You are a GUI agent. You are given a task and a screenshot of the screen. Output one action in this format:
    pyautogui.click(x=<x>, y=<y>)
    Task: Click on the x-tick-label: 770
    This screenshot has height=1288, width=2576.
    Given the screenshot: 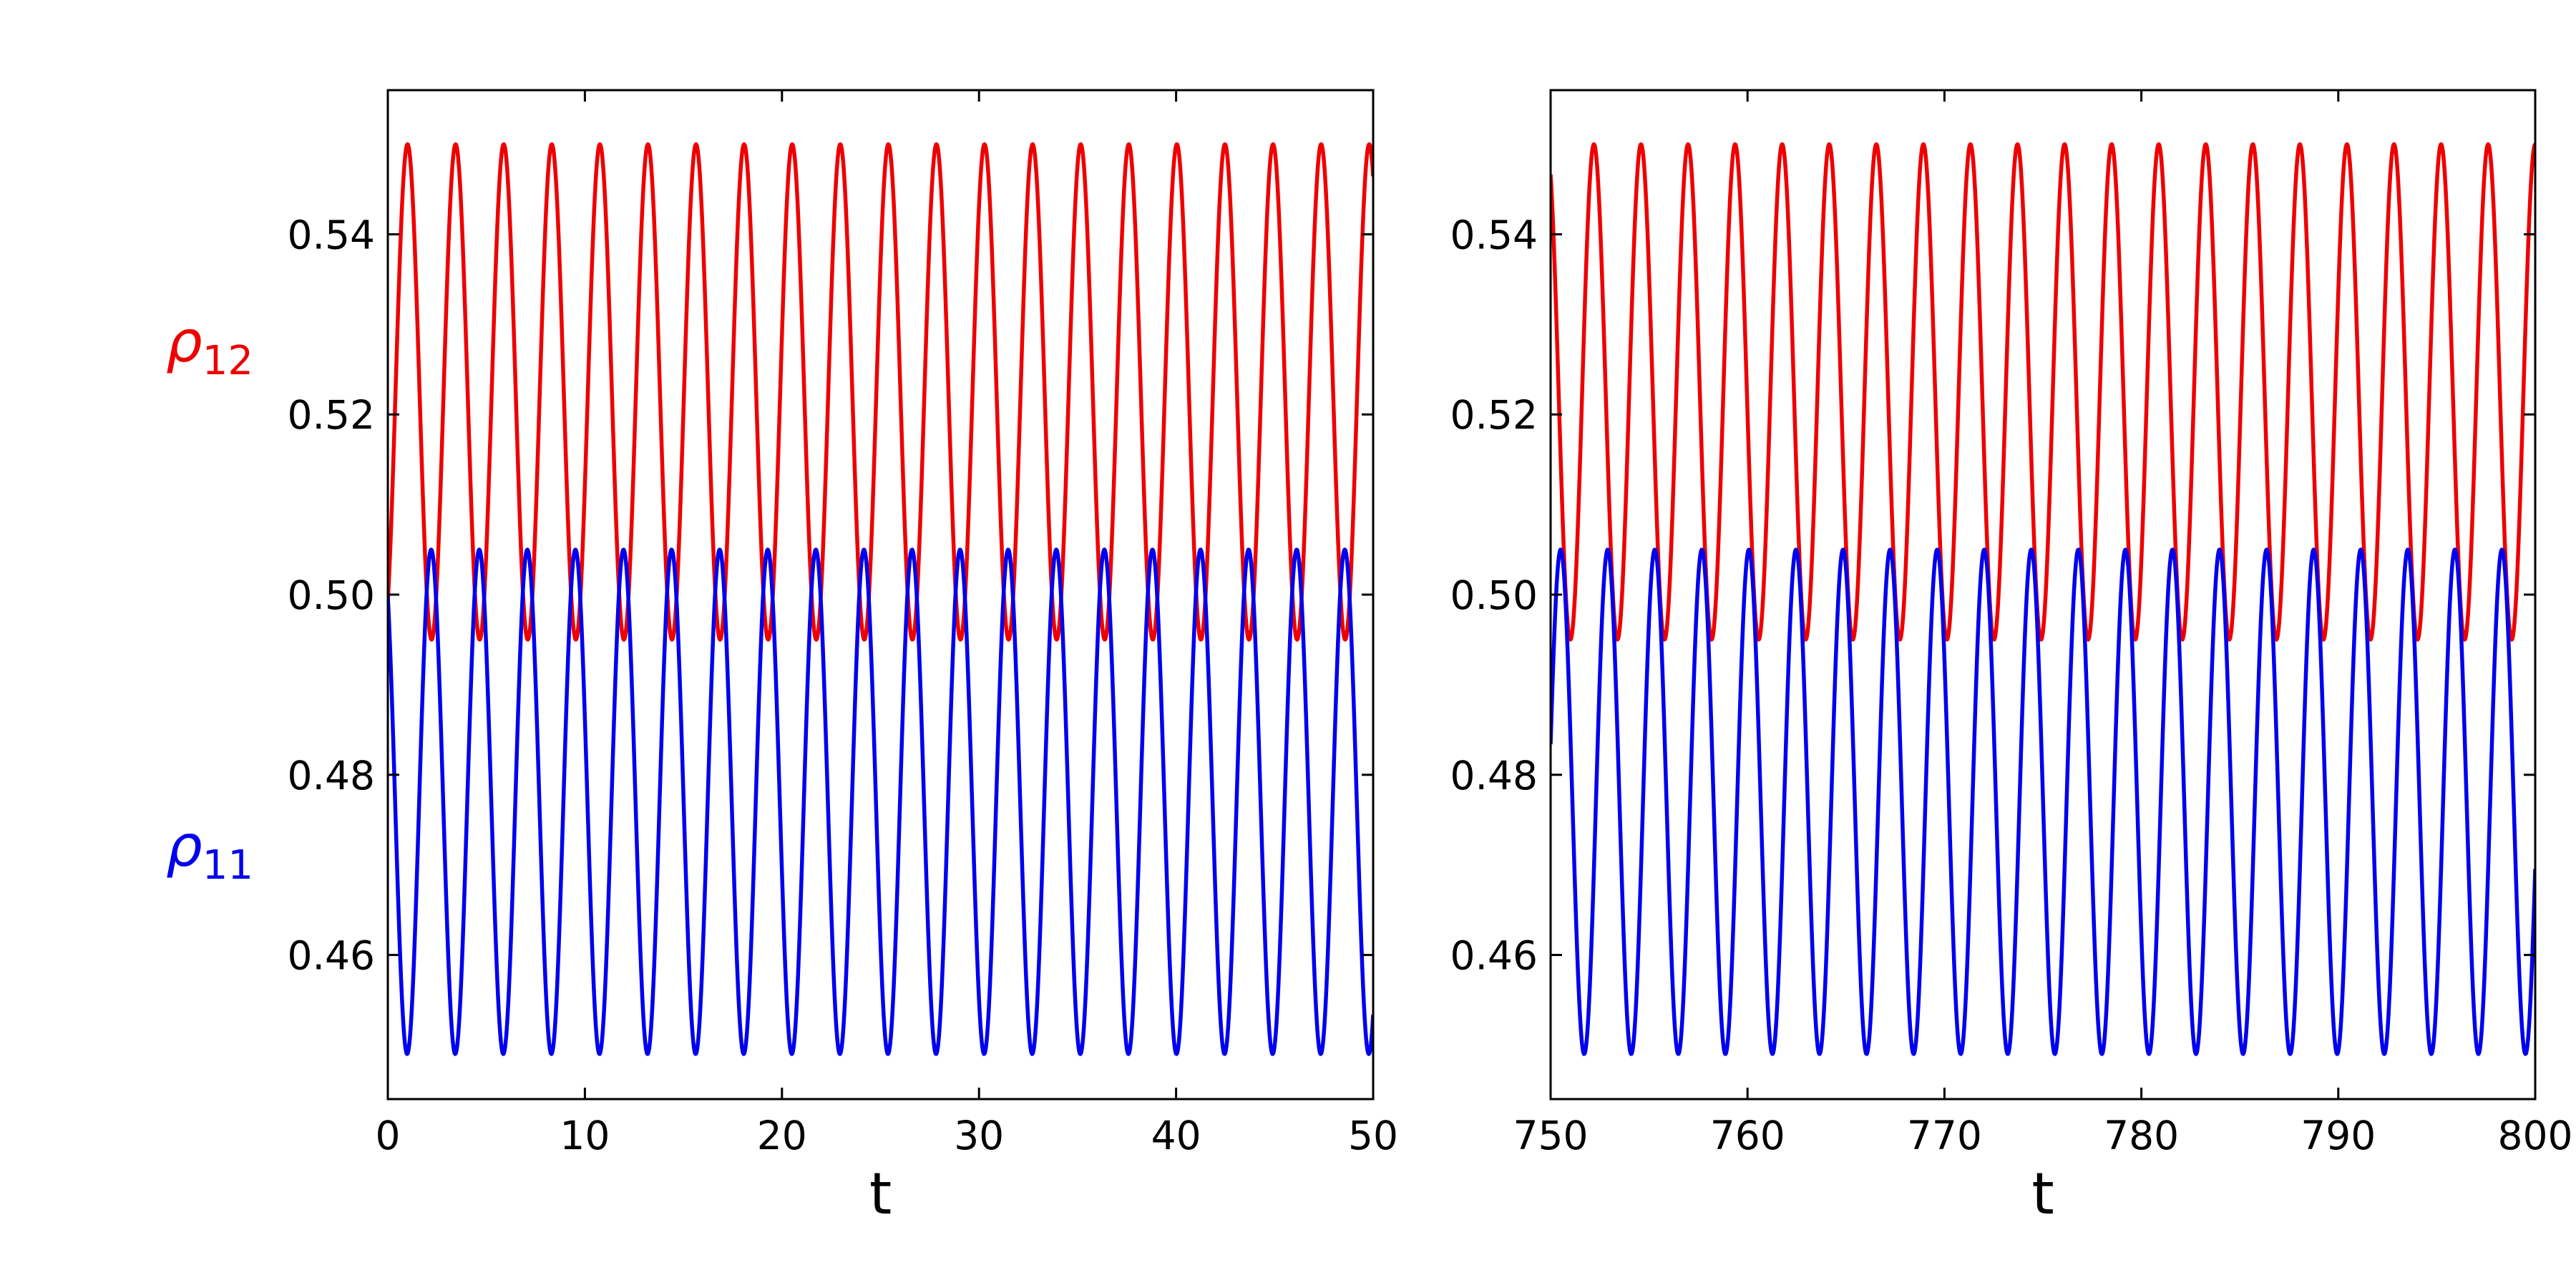 What is the action you would take?
    pyautogui.click(x=1944, y=1135)
    